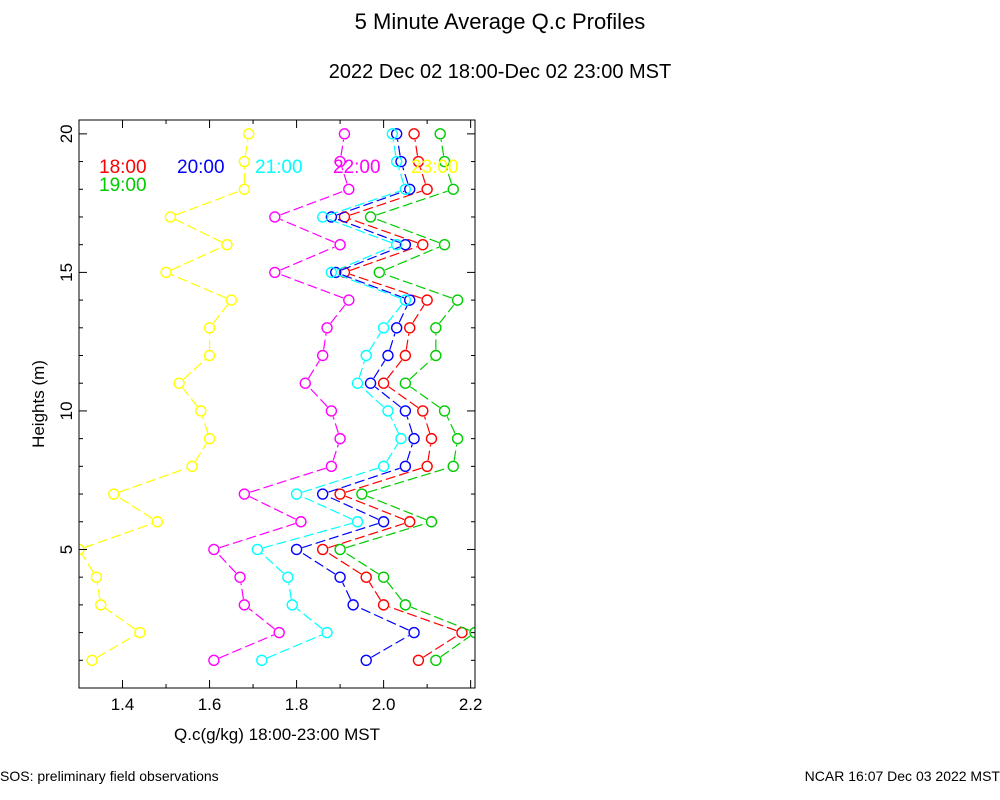  I want to click on legend-entry: 23:00, so click(435, 167).